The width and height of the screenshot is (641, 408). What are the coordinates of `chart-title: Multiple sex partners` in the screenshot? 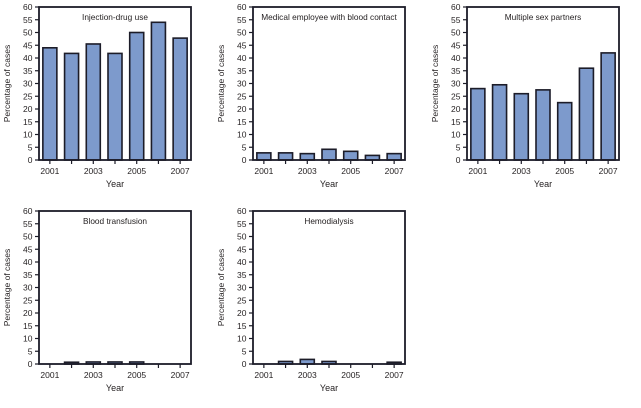 It's located at (543, 17).